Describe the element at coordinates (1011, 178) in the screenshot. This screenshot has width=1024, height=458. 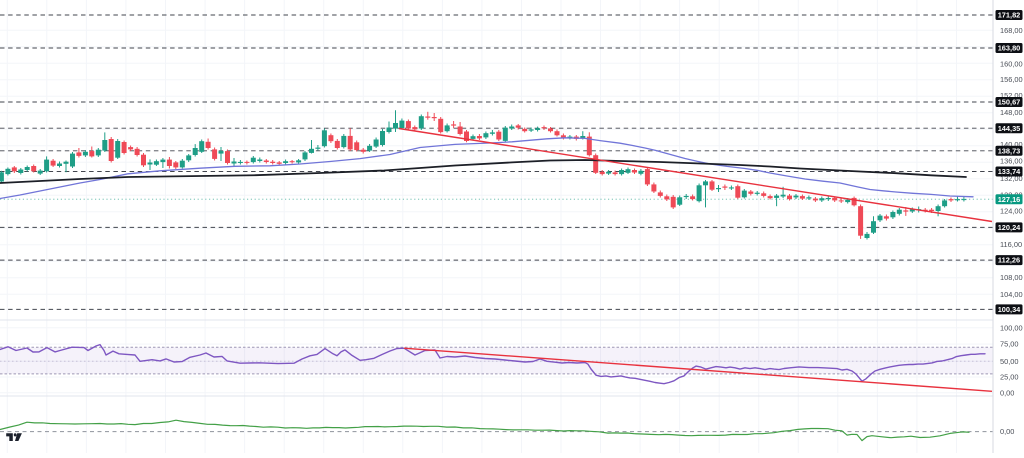
I see `svg-text: 132,00` at that location.